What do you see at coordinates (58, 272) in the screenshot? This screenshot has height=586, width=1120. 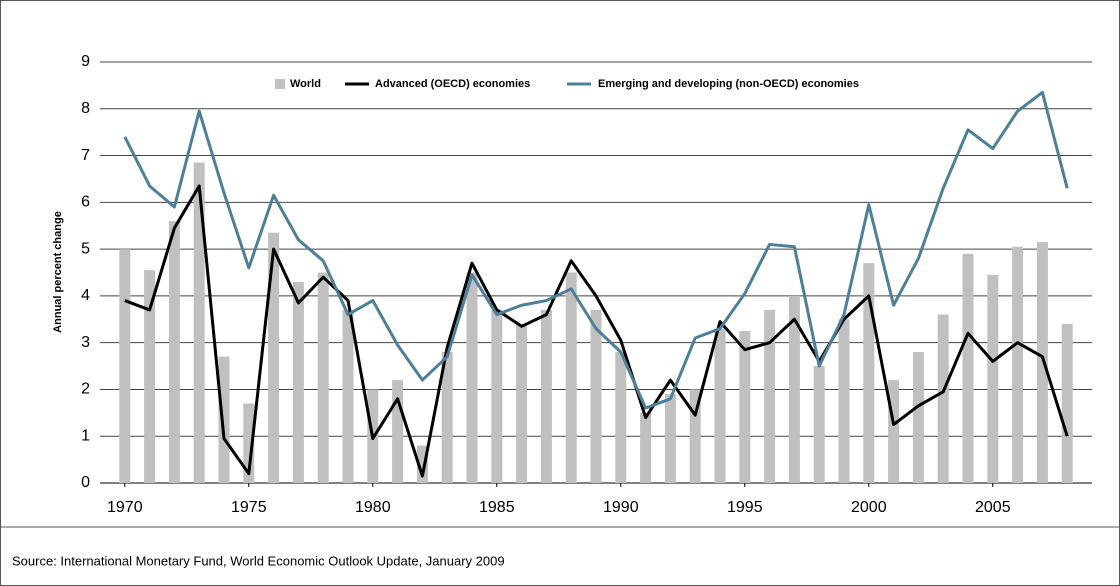 I see `y-axis-label: Annual percent change` at bounding box center [58, 272].